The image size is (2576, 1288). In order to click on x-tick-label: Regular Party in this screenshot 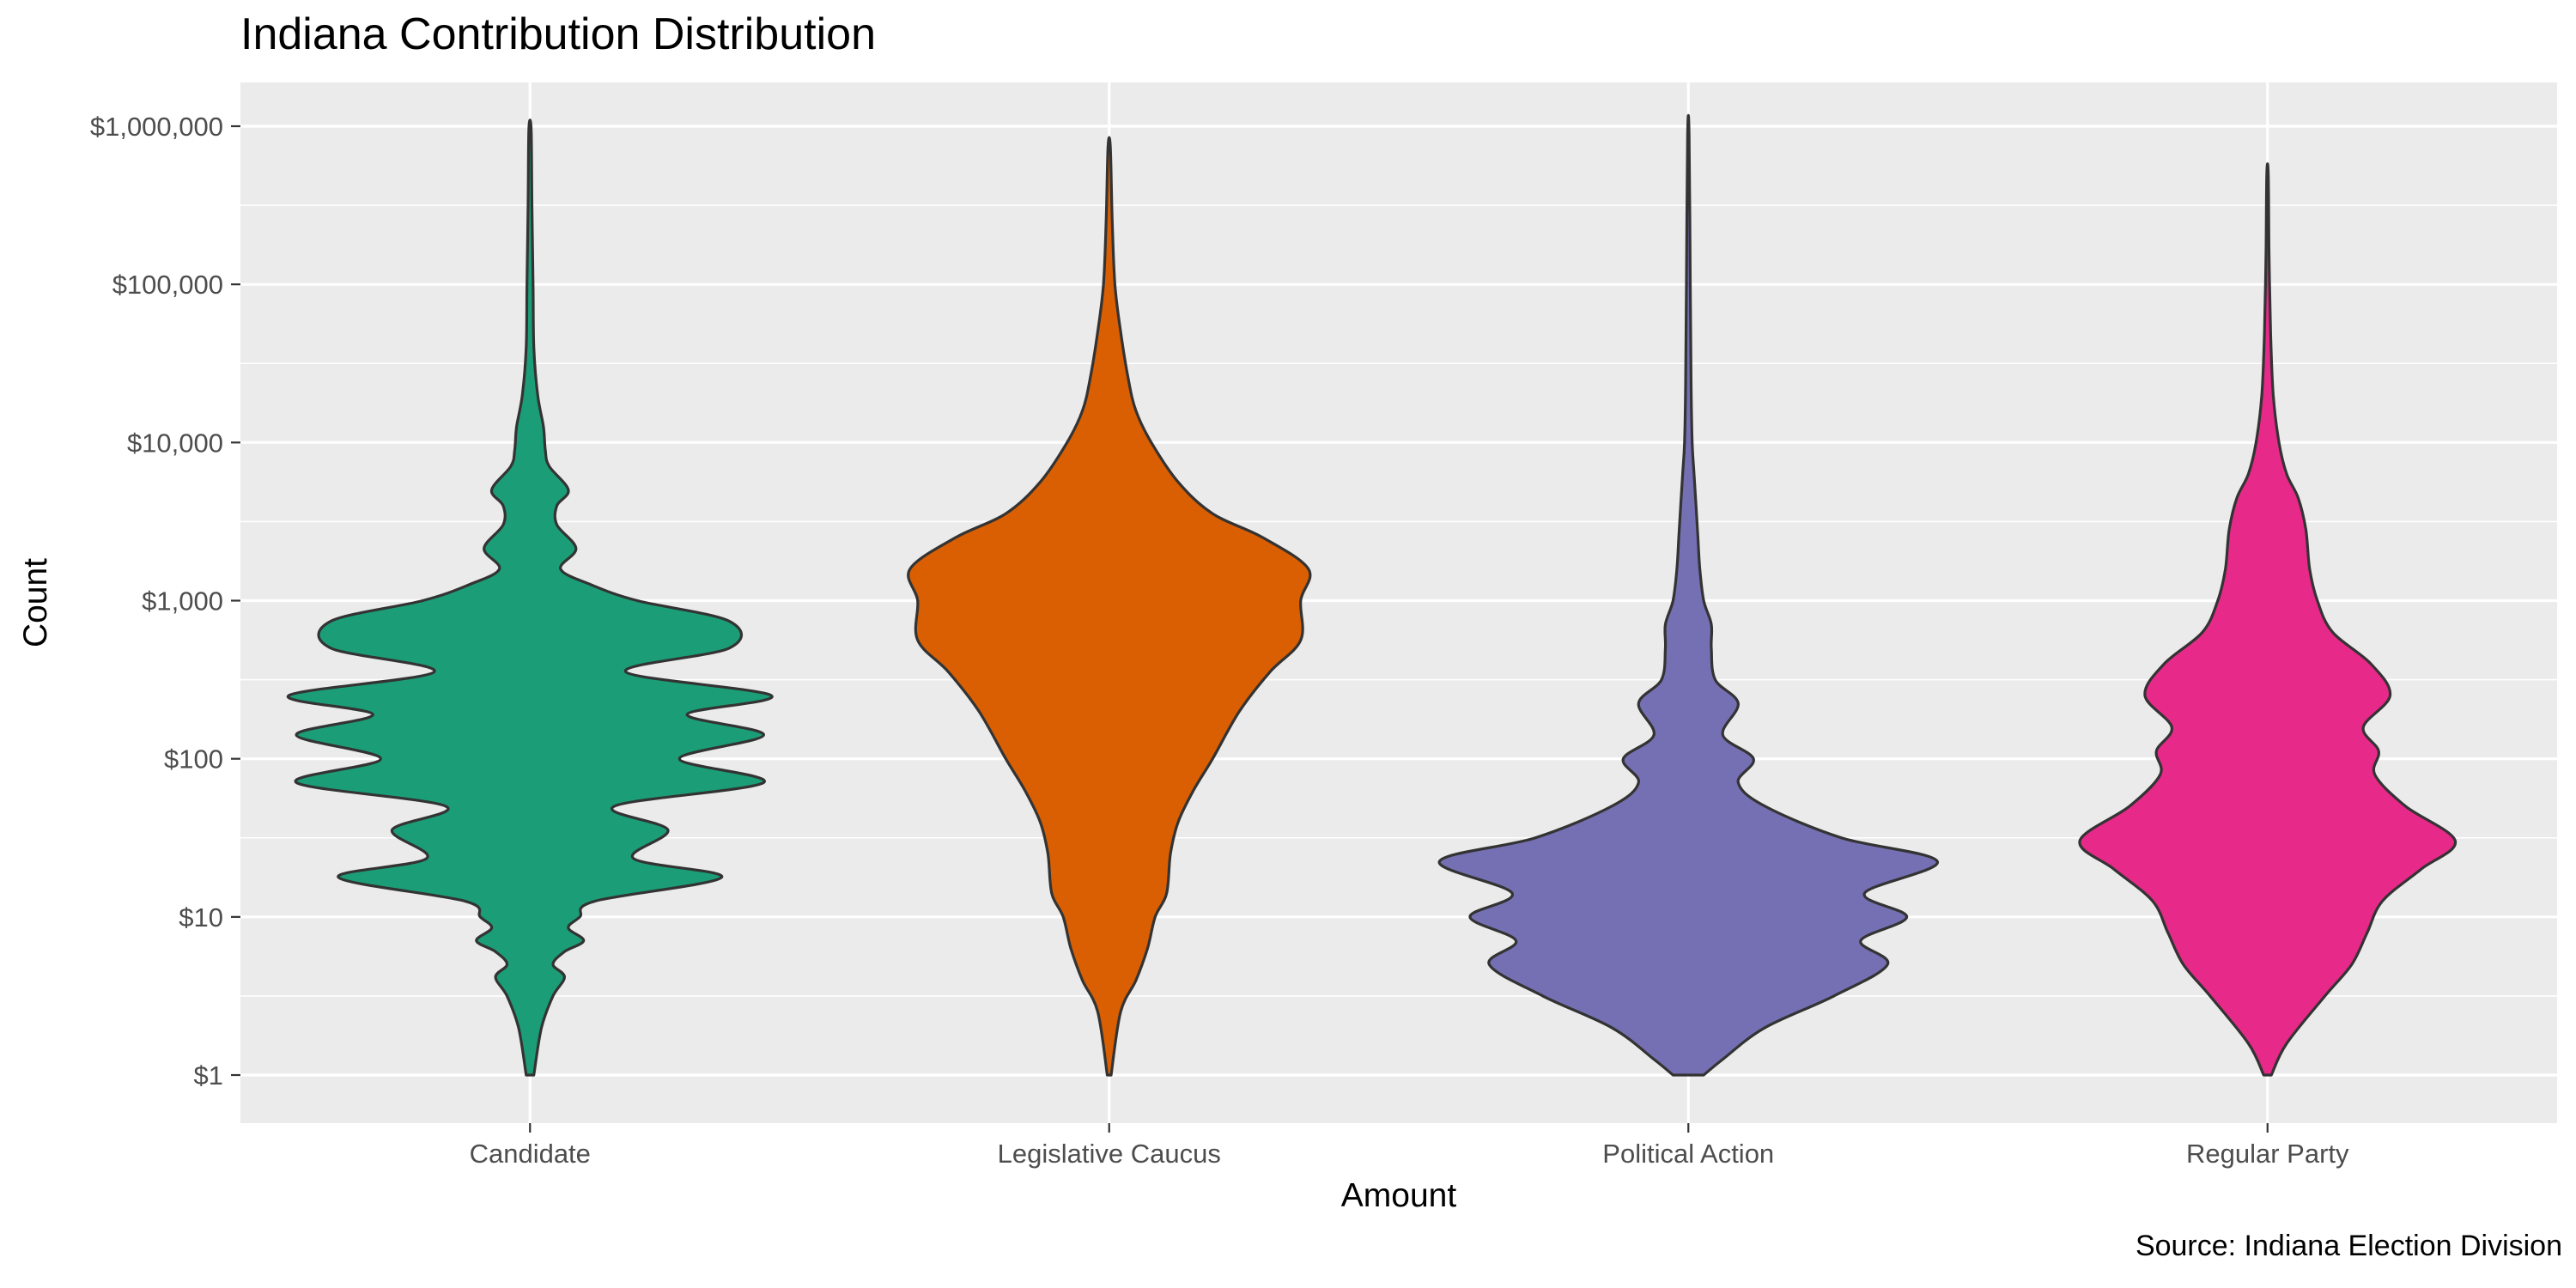, I will do `click(2267, 1154)`.